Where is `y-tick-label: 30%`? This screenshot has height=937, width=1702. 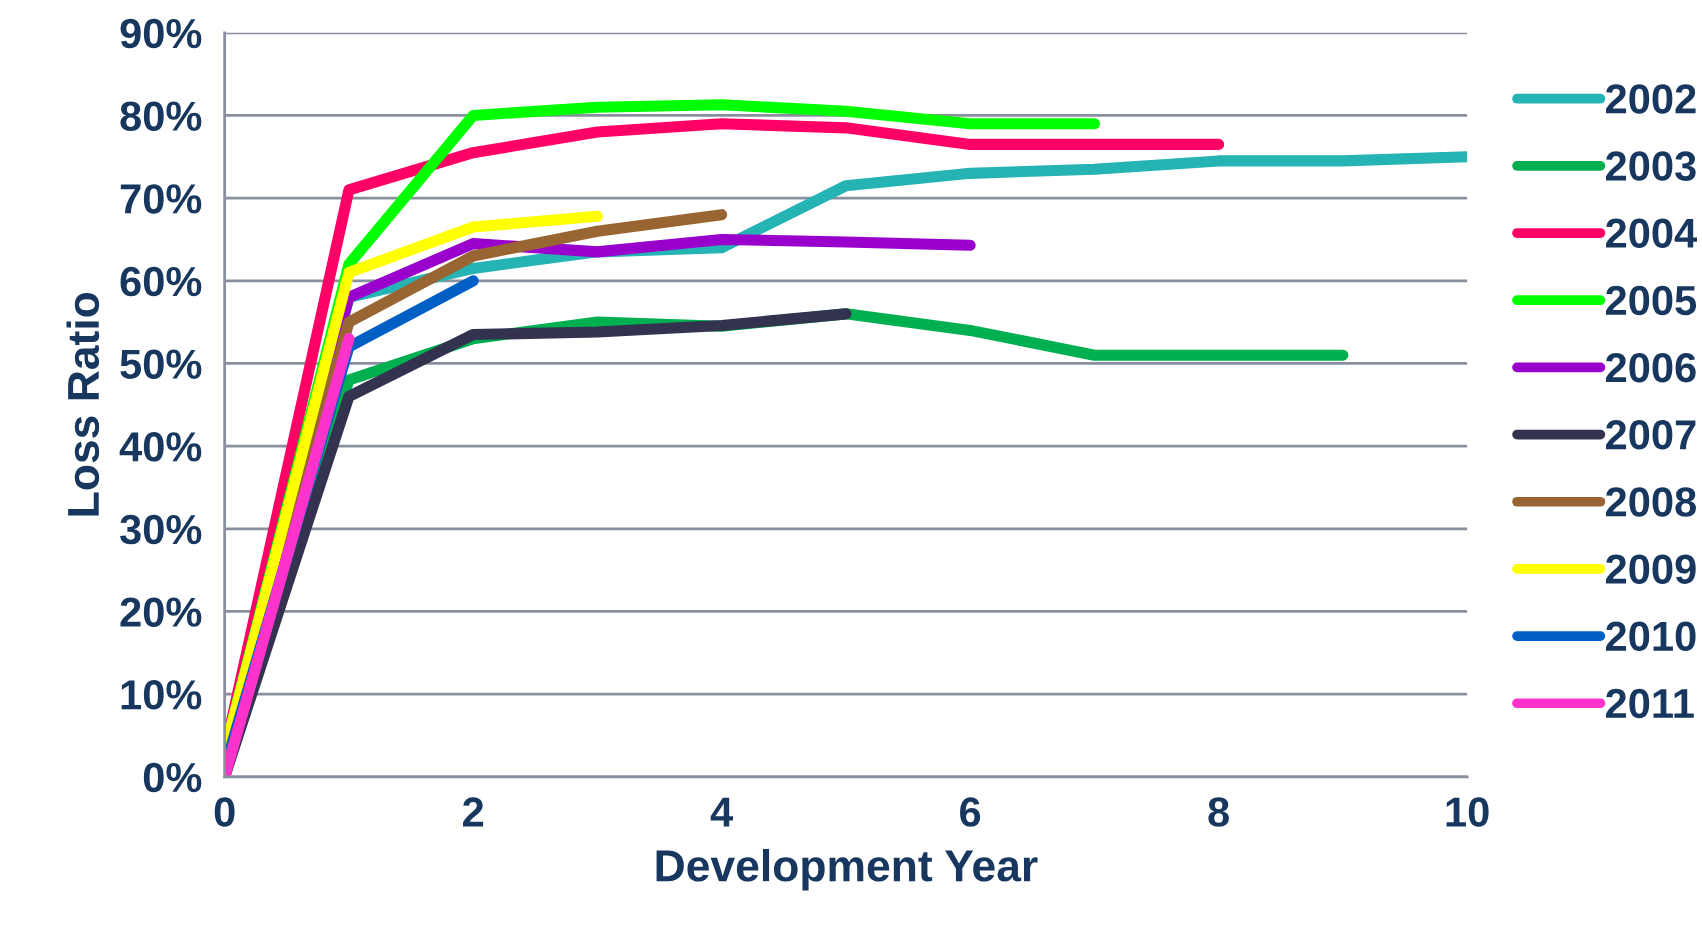 y-tick-label: 30% is located at coordinates (161, 529).